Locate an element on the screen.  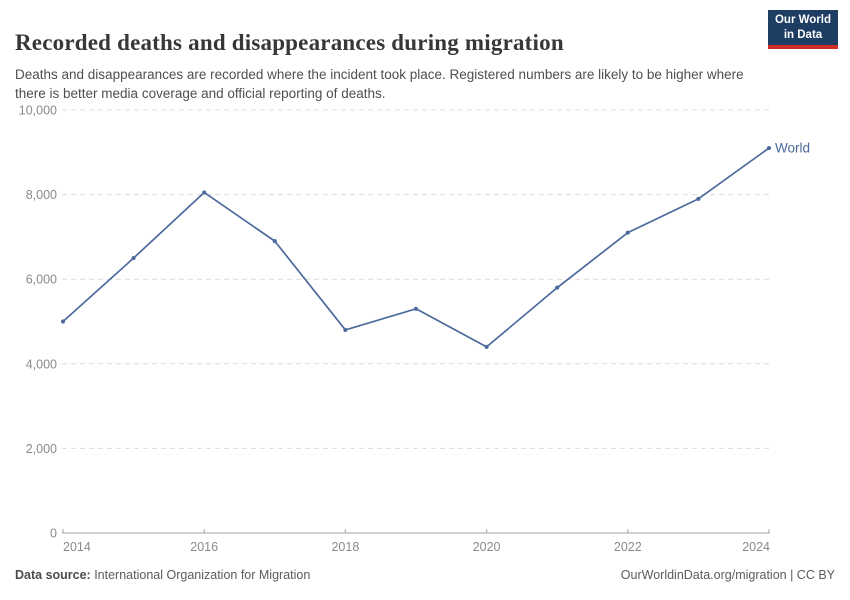
owid-logo: Our World in Data is located at coordinates (803, 29).